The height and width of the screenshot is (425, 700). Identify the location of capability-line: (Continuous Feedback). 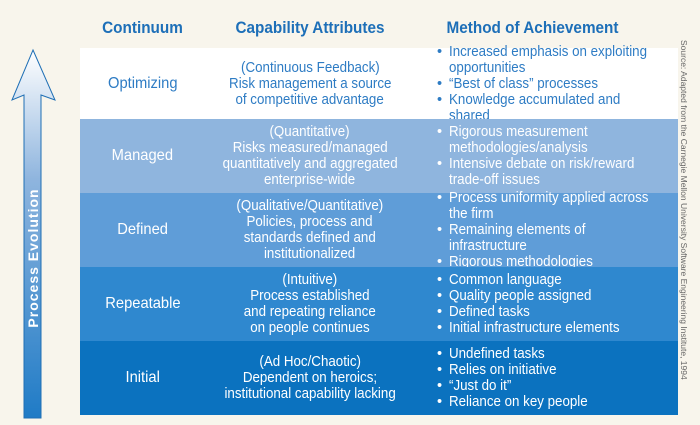
(310, 67).